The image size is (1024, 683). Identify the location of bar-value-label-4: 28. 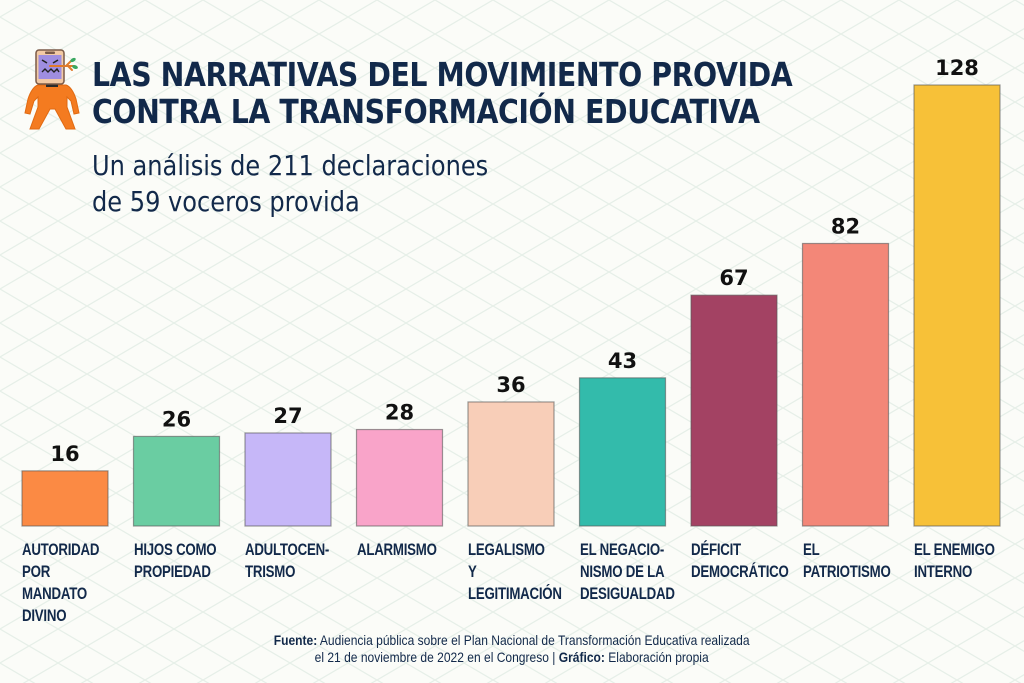
(399, 413).